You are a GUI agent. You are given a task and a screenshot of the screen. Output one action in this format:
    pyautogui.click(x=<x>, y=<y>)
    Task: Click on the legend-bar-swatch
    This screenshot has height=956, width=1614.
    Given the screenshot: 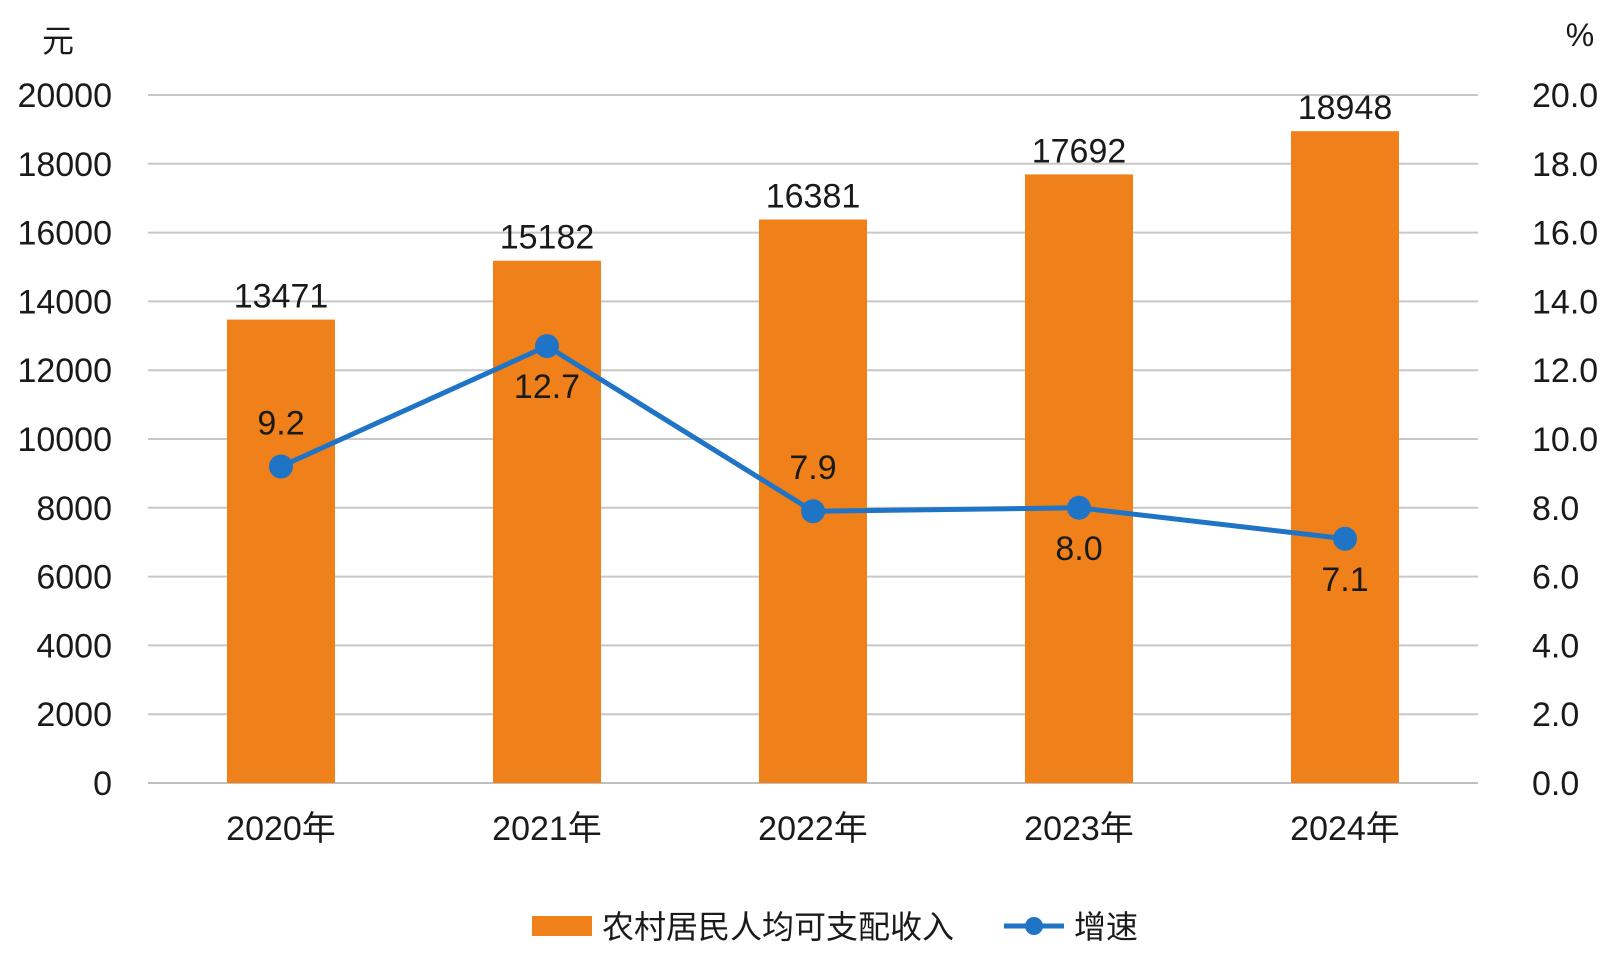 What is the action you would take?
    pyautogui.click(x=562, y=926)
    